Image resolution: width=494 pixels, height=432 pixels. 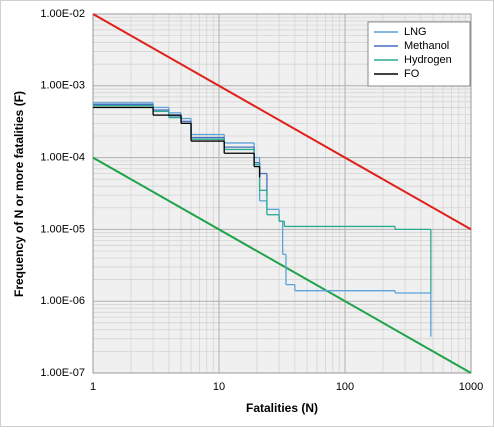 I want to click on y-tick-label: 1.00E-02, so click(x=62, y=14).